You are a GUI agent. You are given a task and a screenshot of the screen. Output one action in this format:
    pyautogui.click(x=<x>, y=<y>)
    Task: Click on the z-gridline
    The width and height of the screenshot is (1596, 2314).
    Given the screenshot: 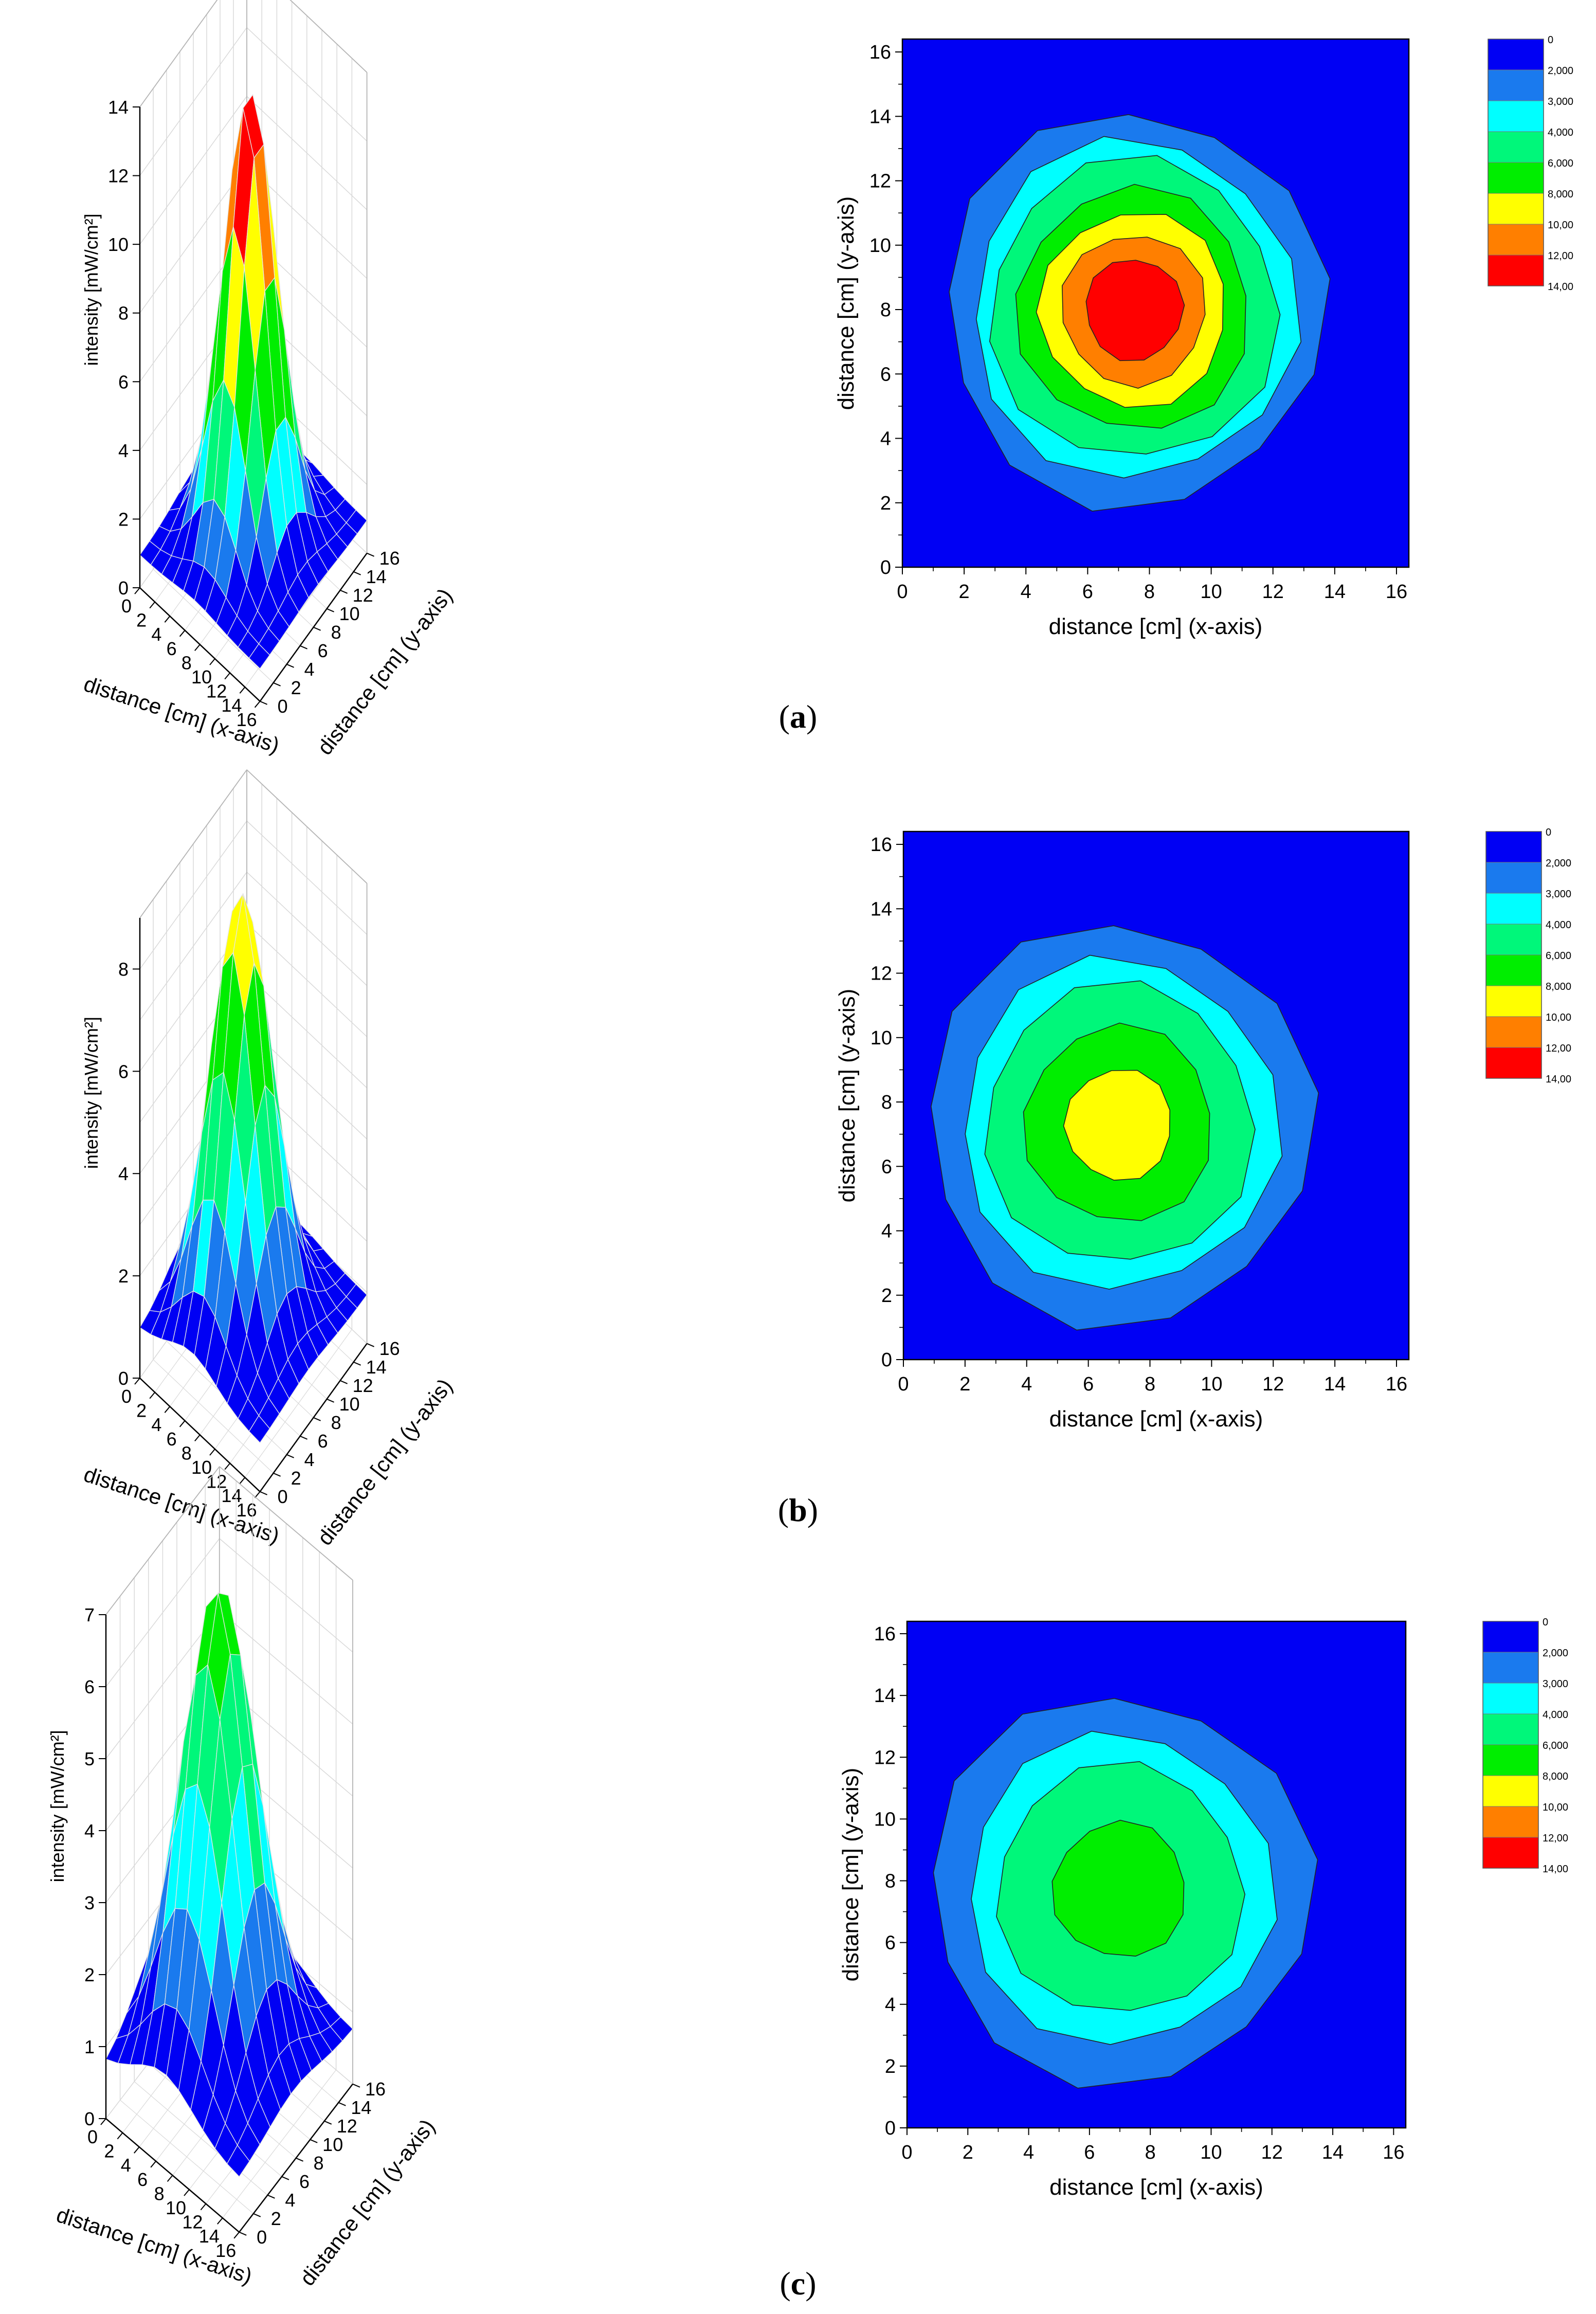 What is the action you would take?
    pyautogui.click(x=253, y=843)
    